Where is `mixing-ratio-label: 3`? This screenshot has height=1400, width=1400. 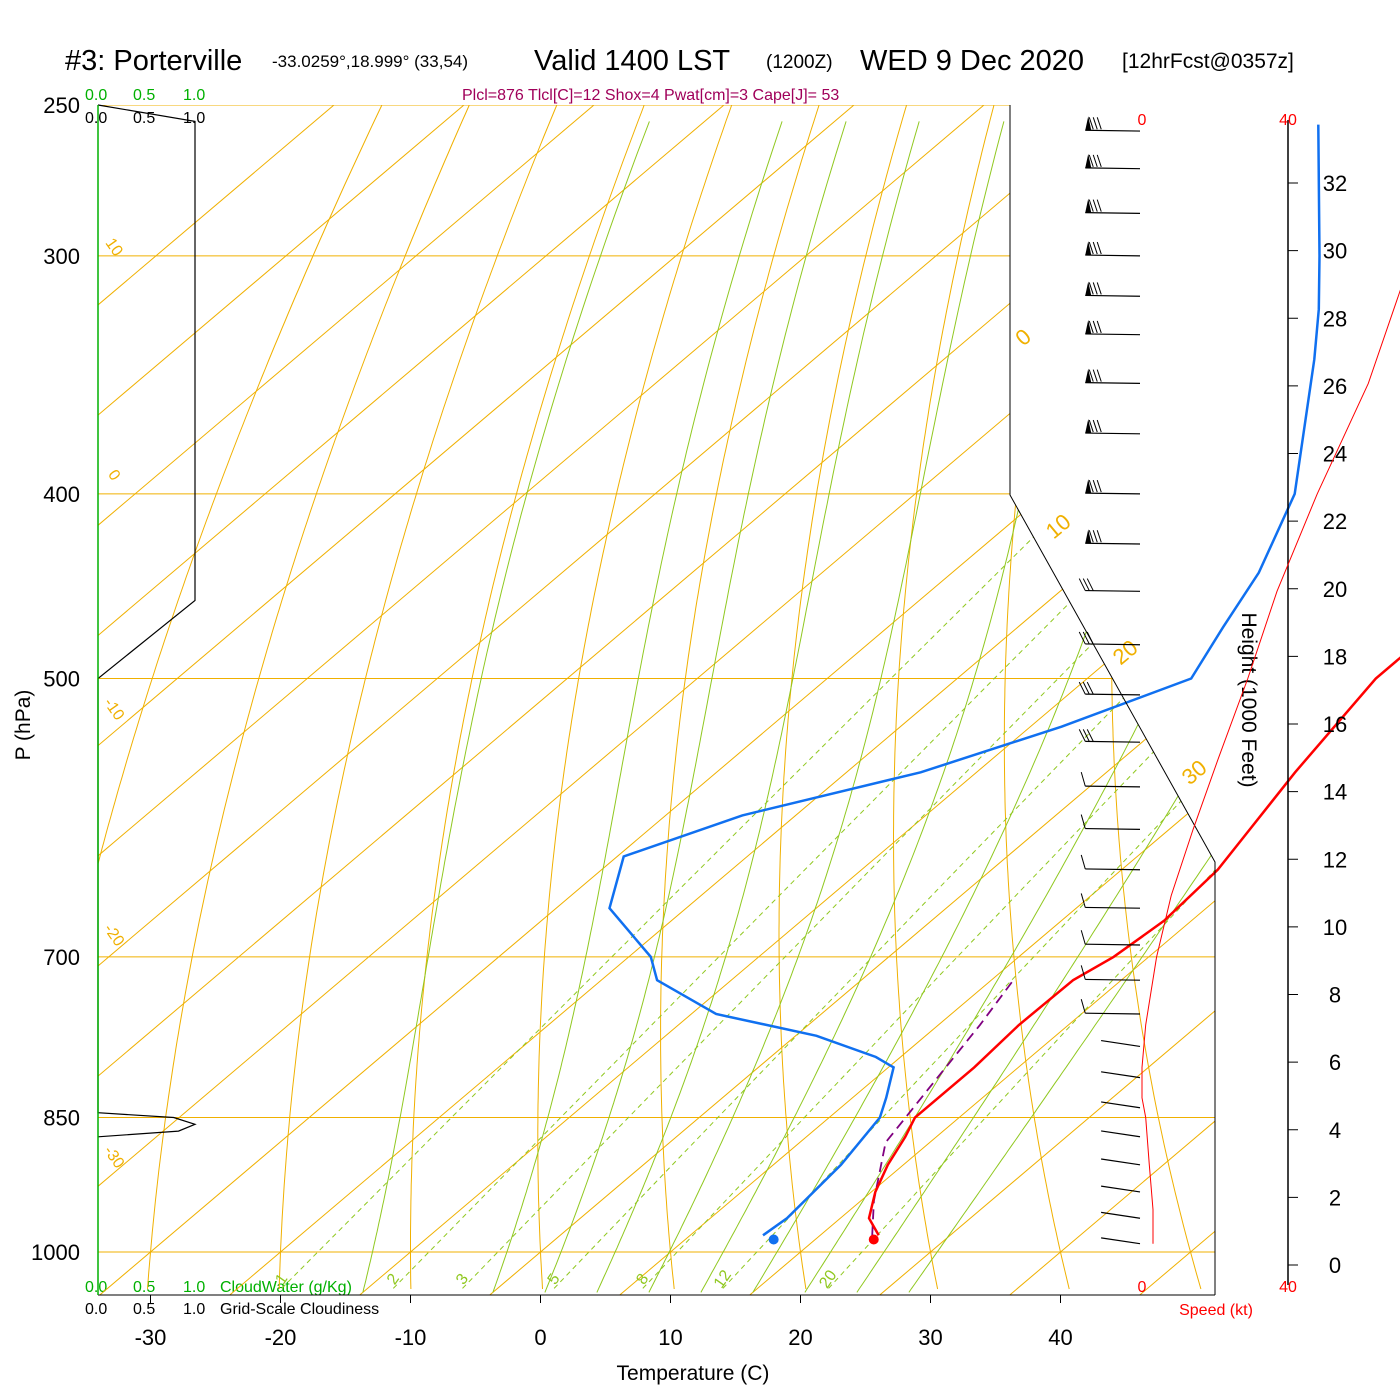
mixing-ratio-label: 3 is located at coordinates (462, 1279).